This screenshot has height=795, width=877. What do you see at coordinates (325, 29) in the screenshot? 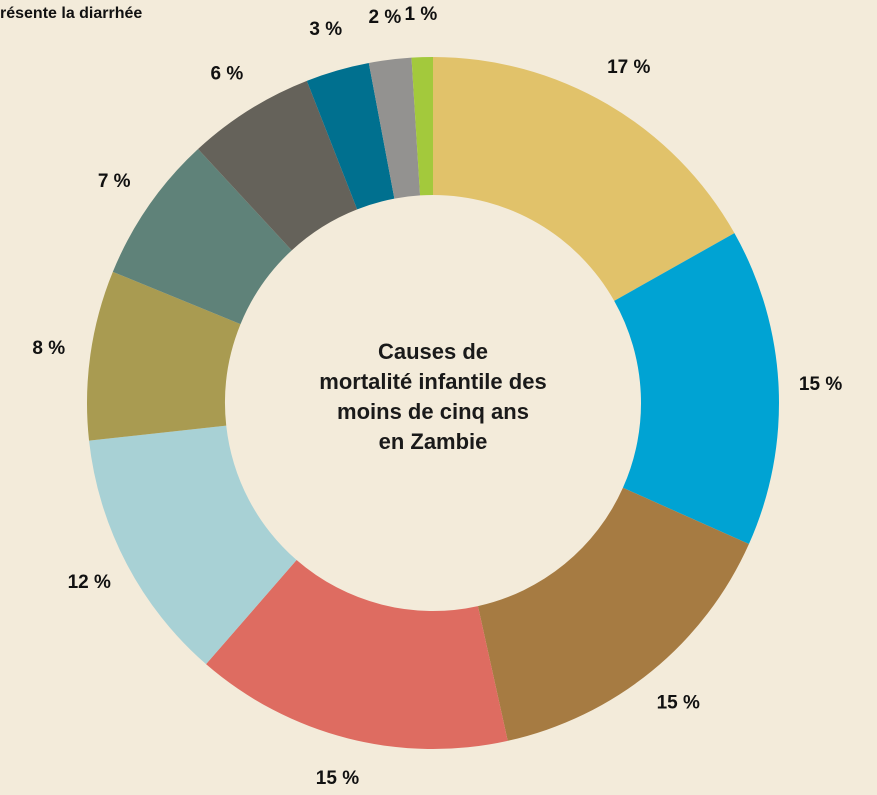
I see `slice-label: 3 %` at bounding box center [325, 29].